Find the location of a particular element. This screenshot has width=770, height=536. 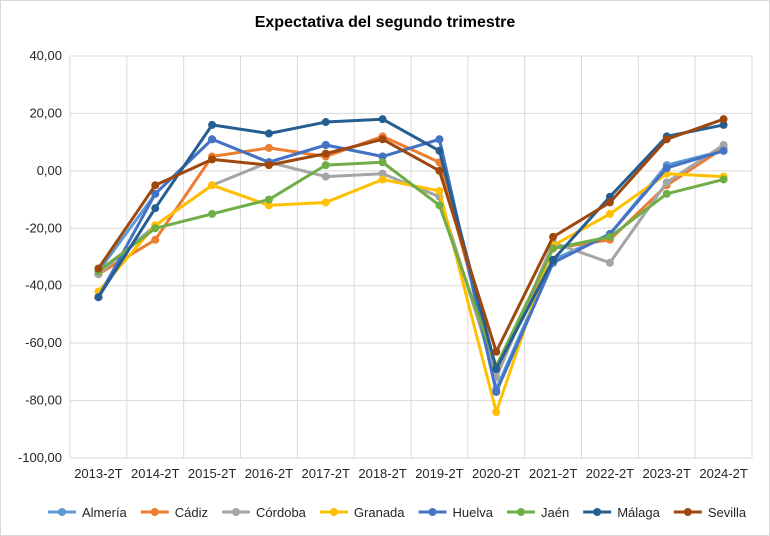

legend-label: Jaén is located at coordinates (555, 512).